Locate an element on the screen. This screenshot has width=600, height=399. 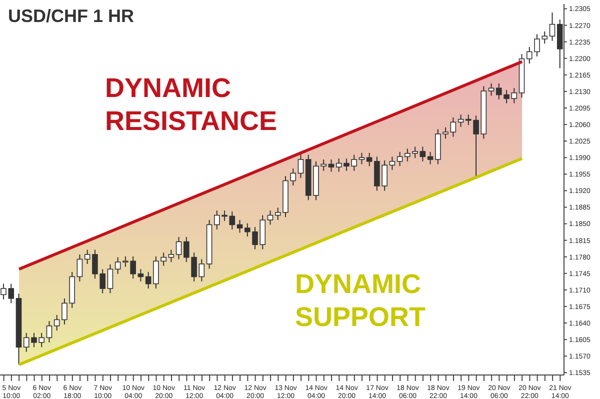
annotation: DYNAMIC SUPPORT is located at coordinates (360, 301).